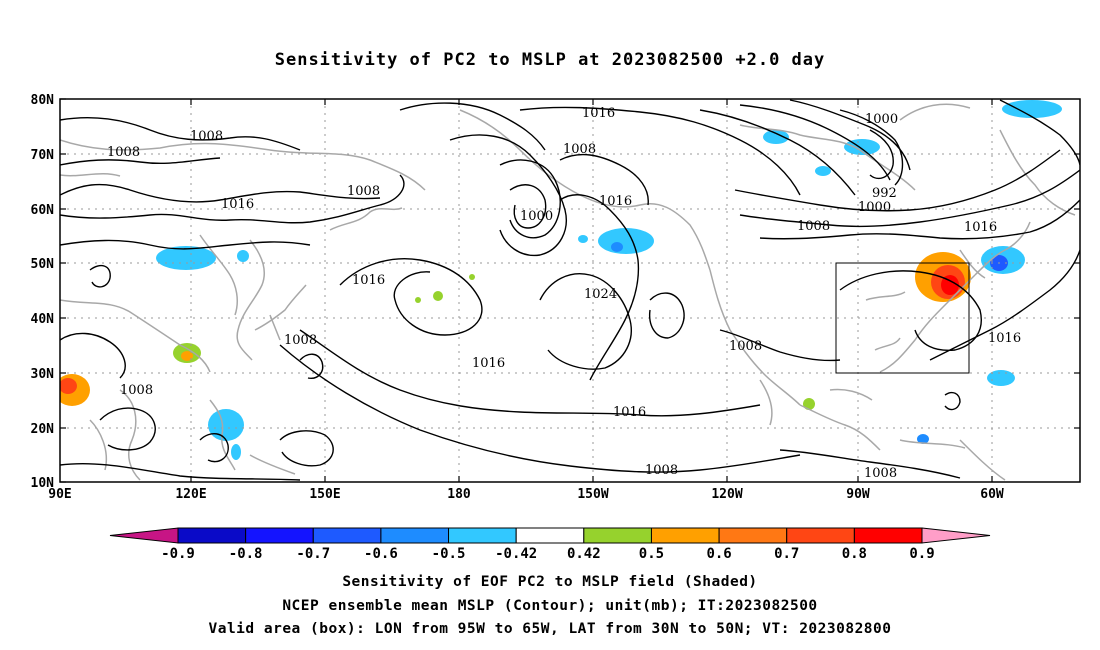 Image resolution: width=1100 pixels, height=650 pixels. What do you see at coordinates (144, 535) in the screenshot?
I see `colorbar-under-triangle` at bounding box center [144, 535].